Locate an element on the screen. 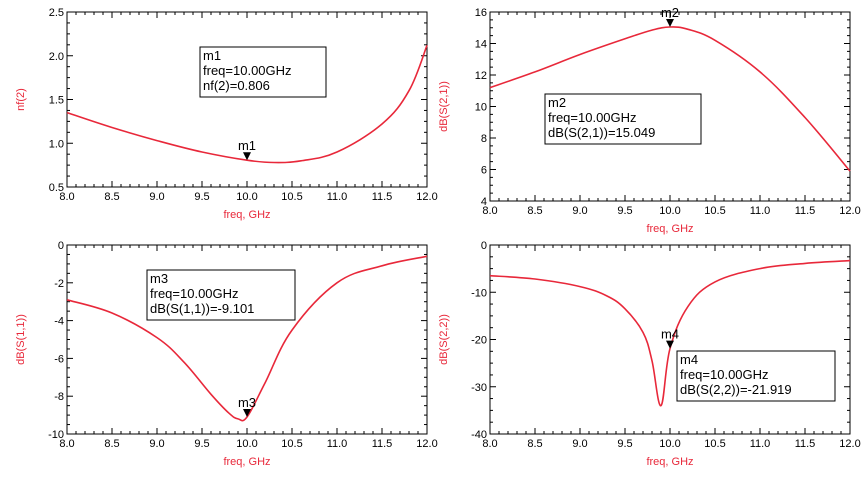 Image resolution: width=863 pixels, height=484 pixels. marker-m1-triangle is located at coordinates (247, 156).